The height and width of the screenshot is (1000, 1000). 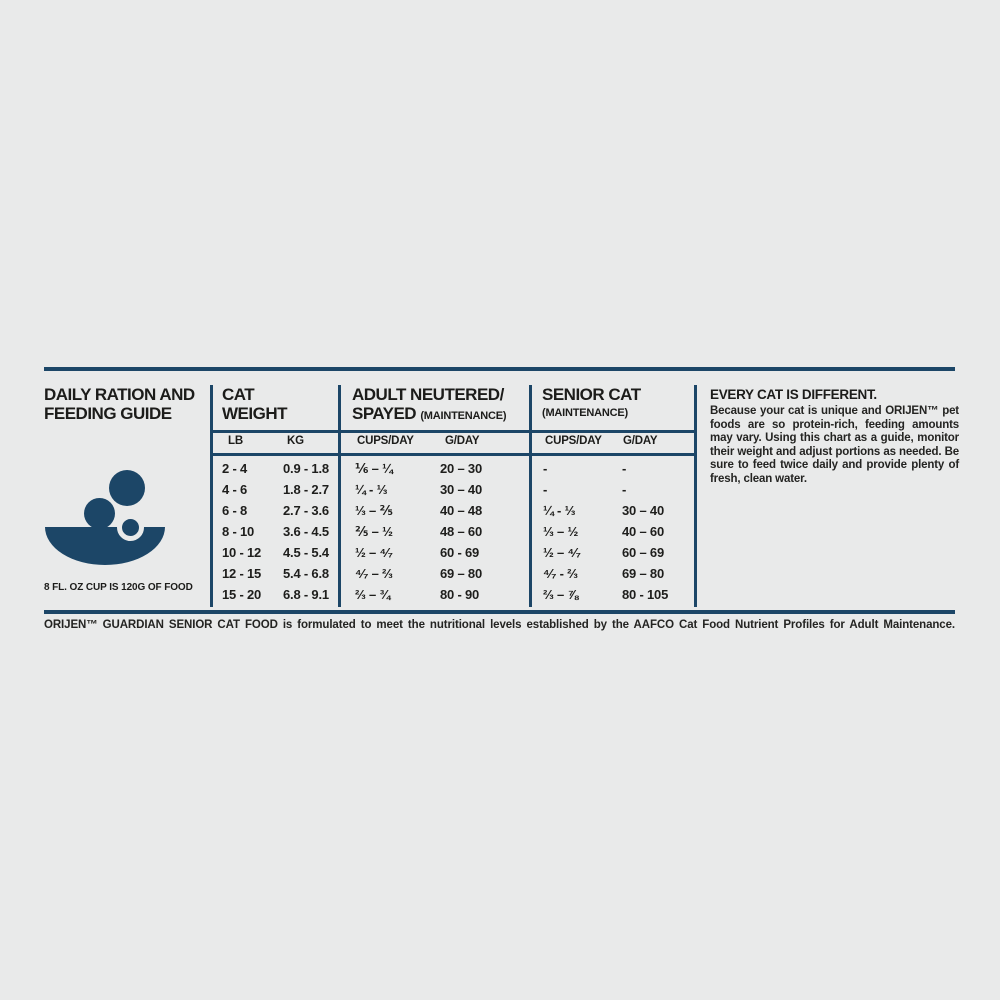 I want to click on cell-lb: 6 - 8, so click(x=235, y=510).